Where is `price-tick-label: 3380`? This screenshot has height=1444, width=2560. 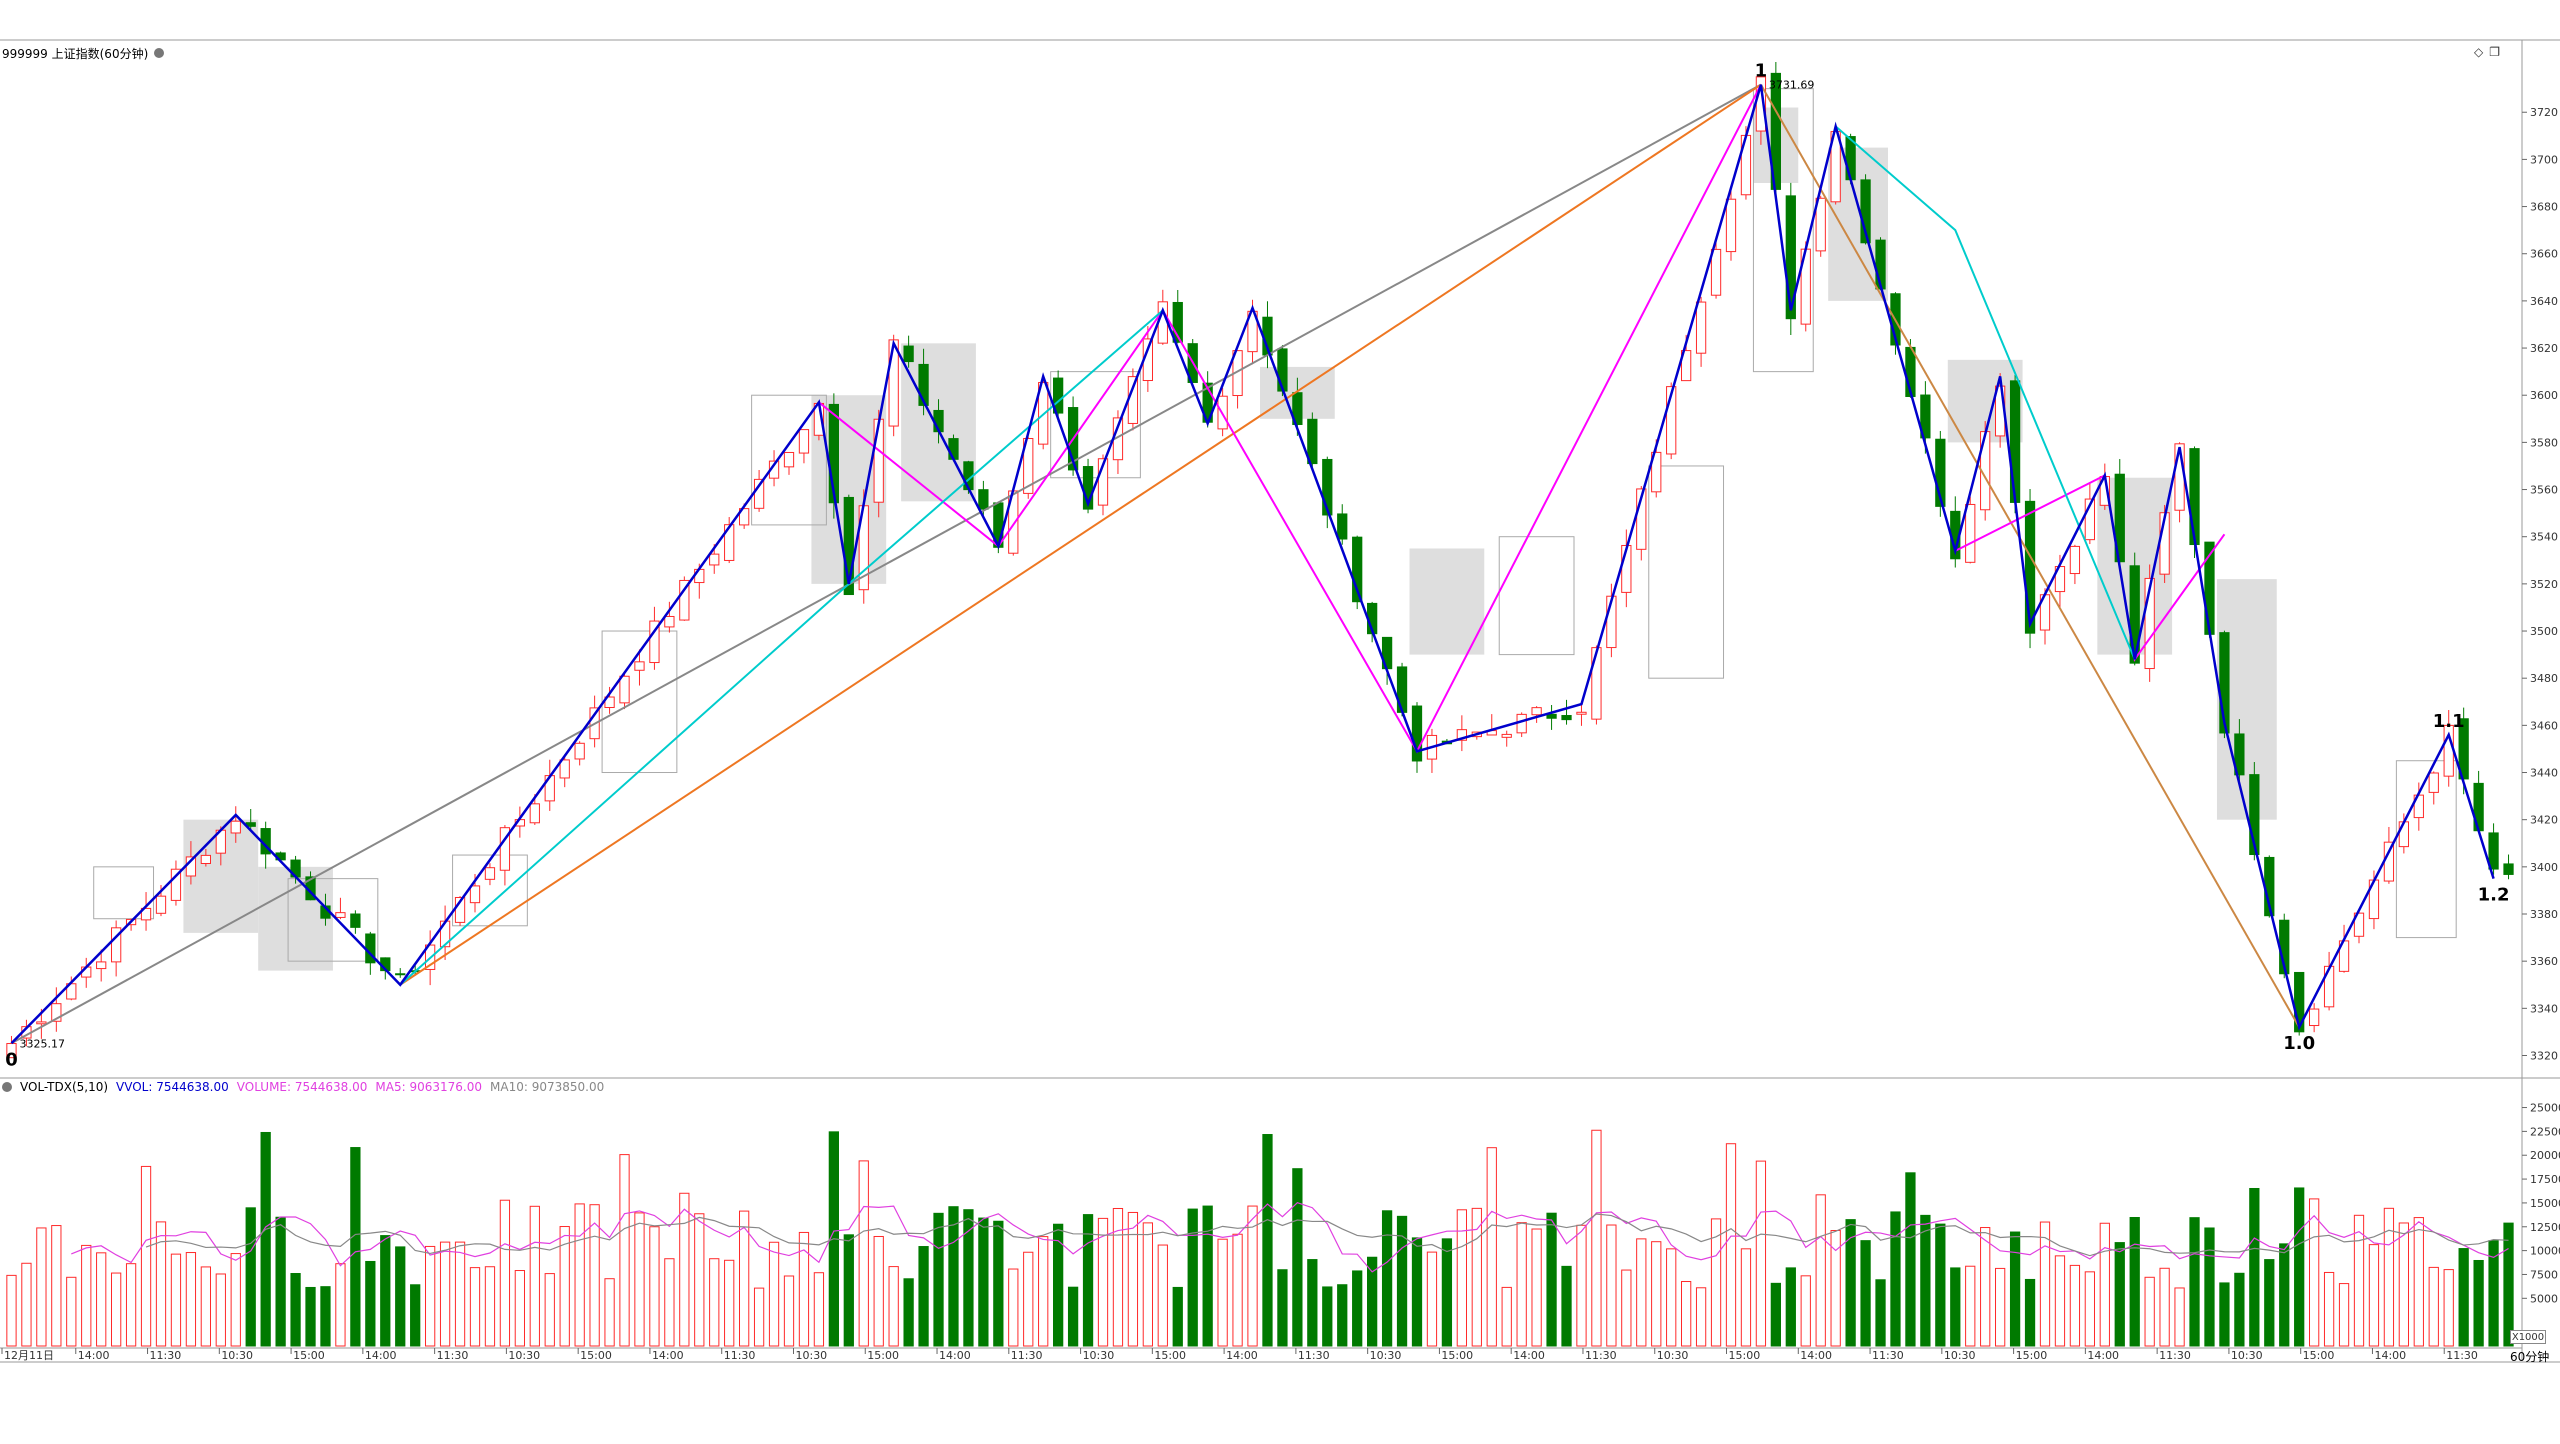 price-tick-label: 3380 is located at coordinates (2544, 914).